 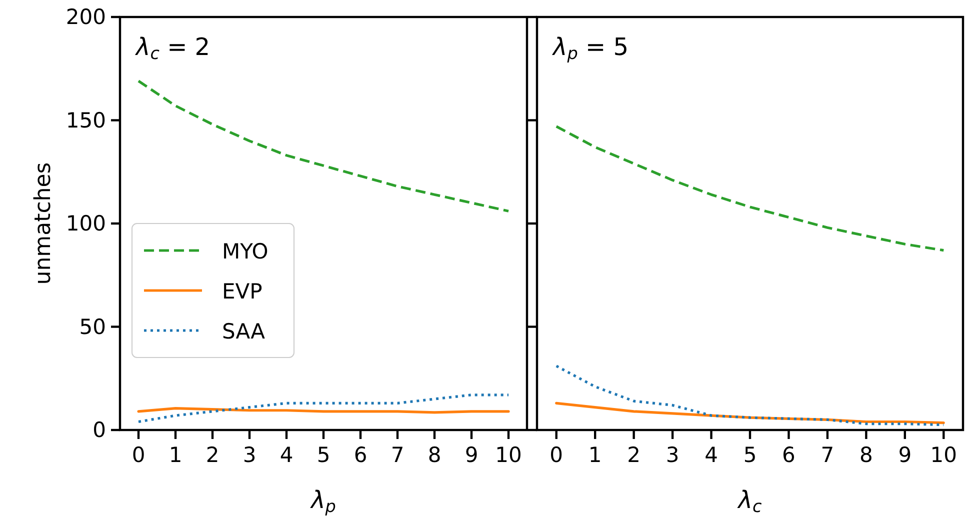 What do you see at coordinates (749, 501) in the screenshot?
I see `x-axis-title: λ$_{c}$` at bounding box center [749, 501].